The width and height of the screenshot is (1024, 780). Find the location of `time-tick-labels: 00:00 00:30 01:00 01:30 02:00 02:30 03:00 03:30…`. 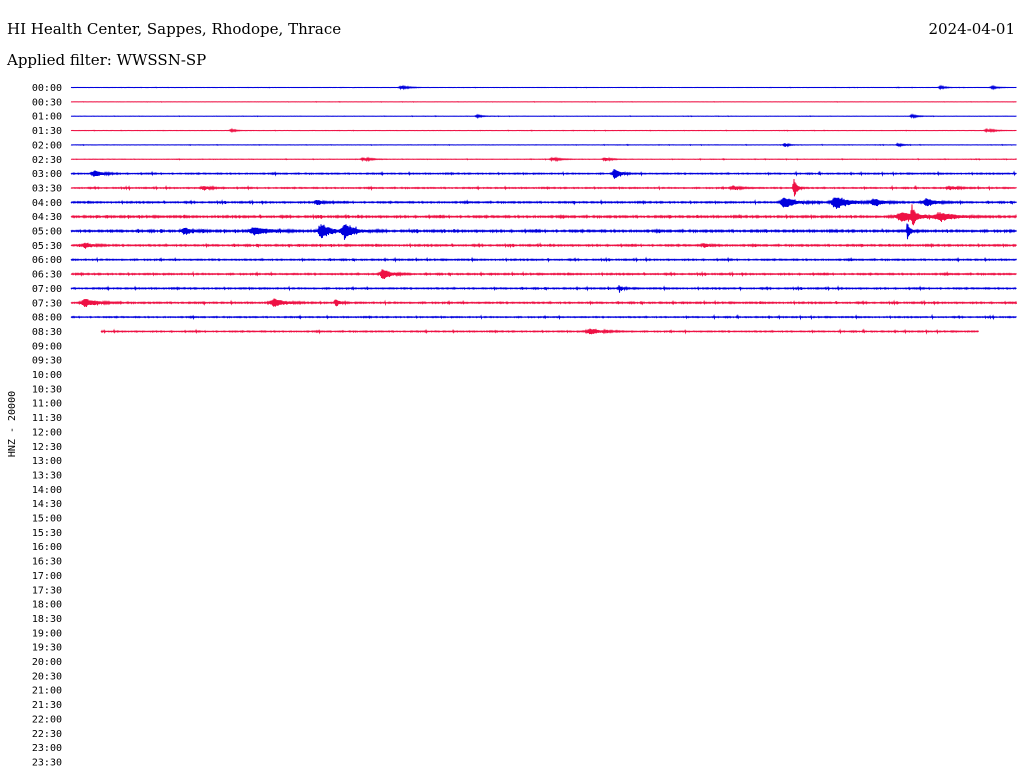

time-tick-labels: 00:00 00:30 01:00 01:30 02:00 02:30 03:00 03:30… is located at coordinates (47, 425).